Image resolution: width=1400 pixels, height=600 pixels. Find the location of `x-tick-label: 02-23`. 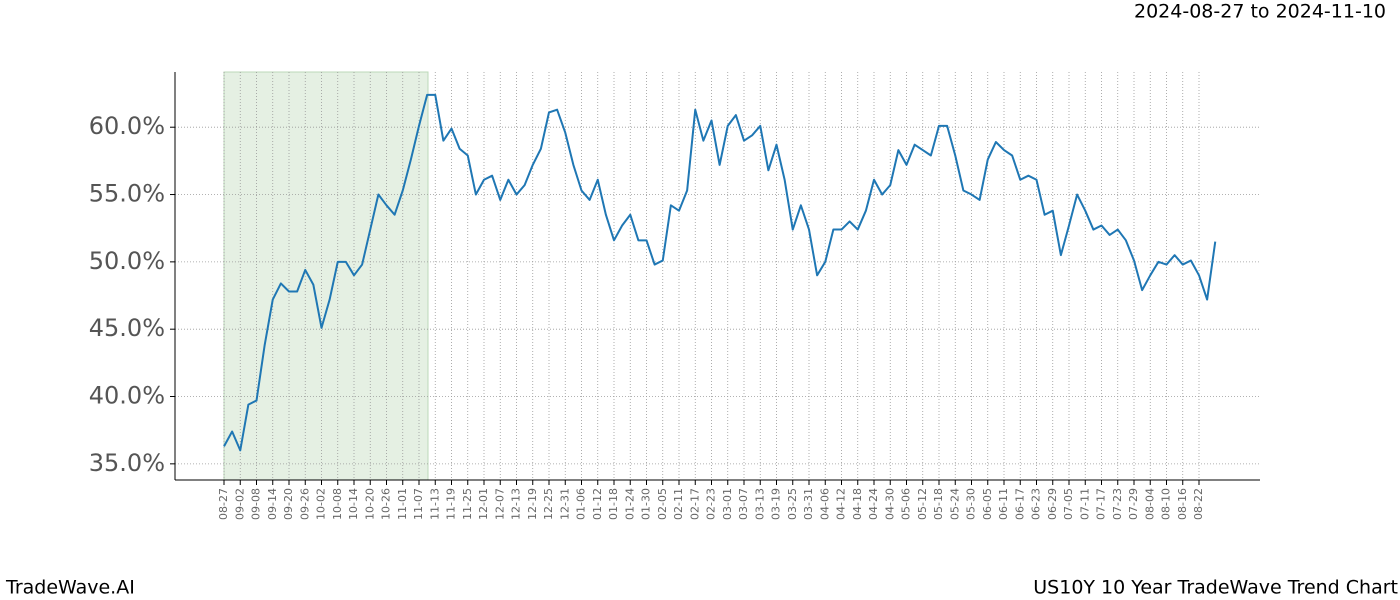

x-tick-label: 02-23 is located at coordinates (711, 504).